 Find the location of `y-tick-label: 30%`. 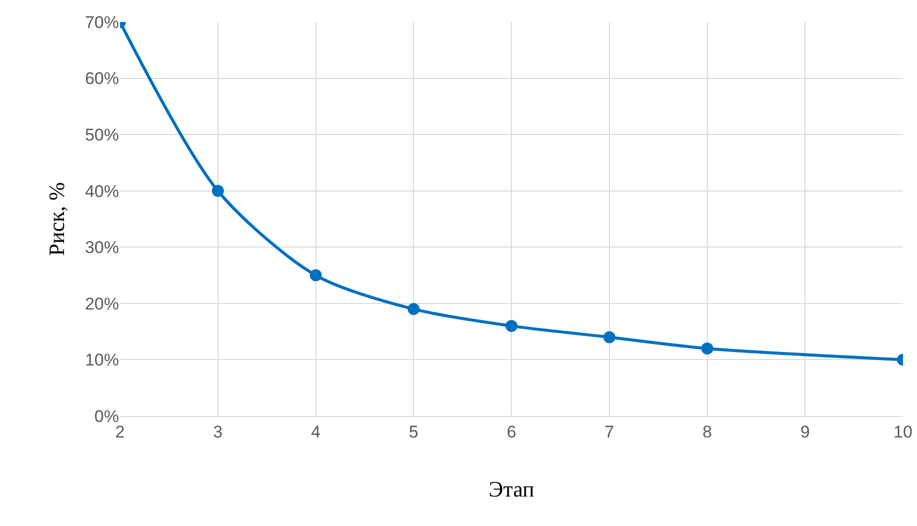

y-tick-label: 30% is located at coordinates (101, 248).